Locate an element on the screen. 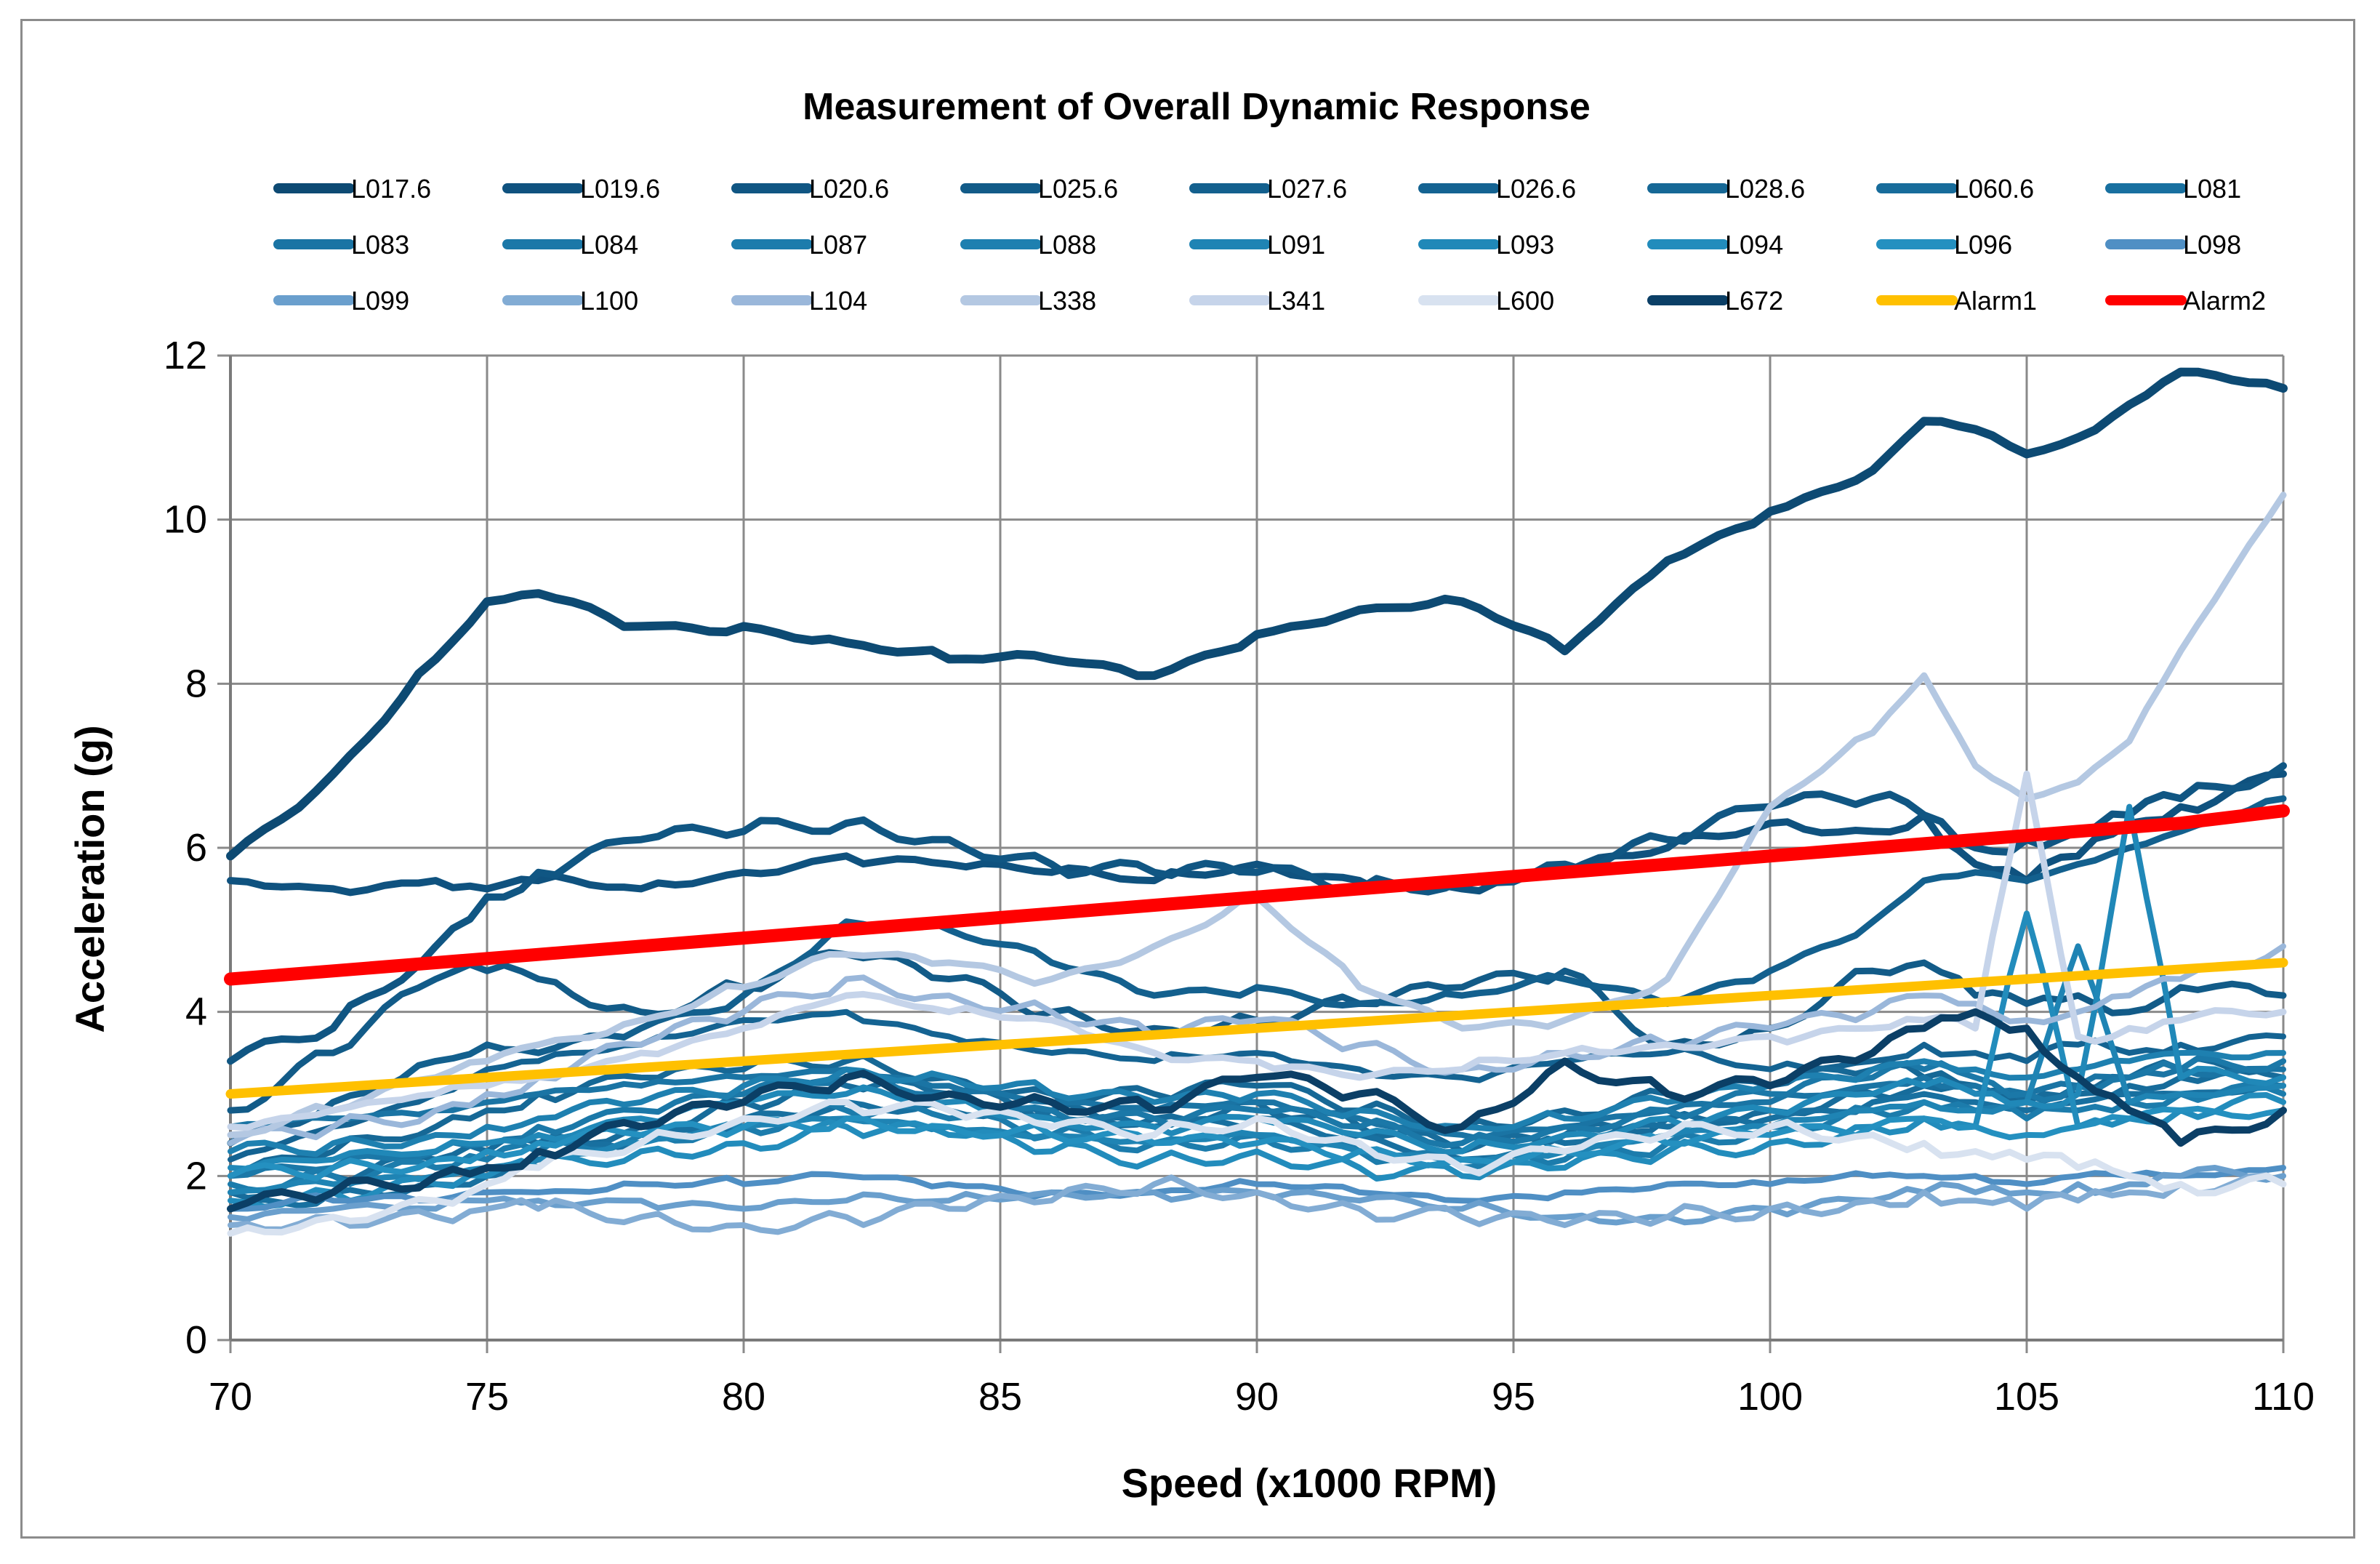 The height and width of the screenshot is (1564, 2380). legend-label: L060.6 is located at coordinates (1994, 189).